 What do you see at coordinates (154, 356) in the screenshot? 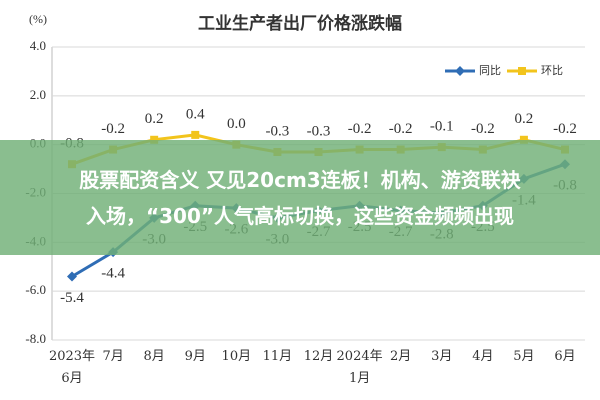
I see `x-tick-label: 8月` at bounding box center [154, 356].